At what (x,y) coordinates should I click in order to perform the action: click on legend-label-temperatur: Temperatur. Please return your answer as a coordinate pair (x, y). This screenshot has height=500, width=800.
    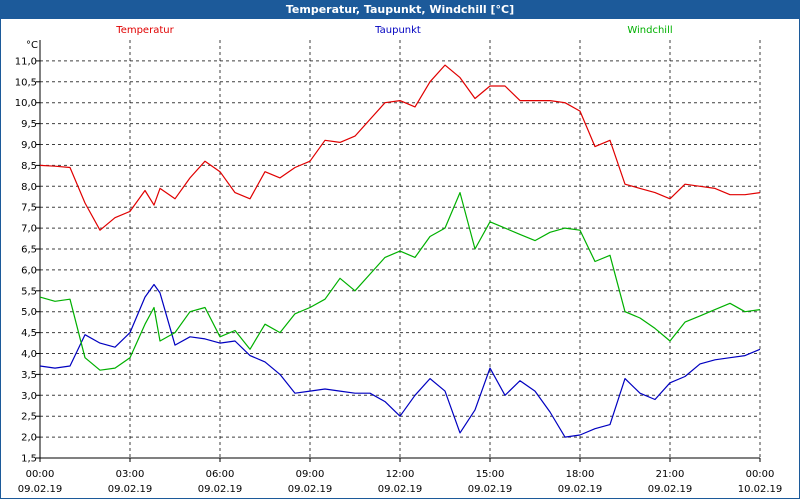
    Looking at the image, I should click on (144, 30).